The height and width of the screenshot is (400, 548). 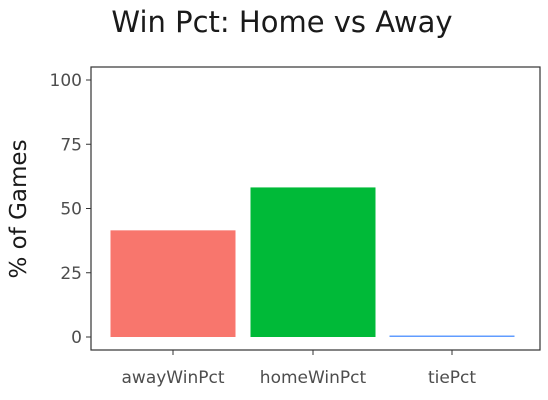 I want to click on bar-homeWinPct, so click(x=313, y=262).